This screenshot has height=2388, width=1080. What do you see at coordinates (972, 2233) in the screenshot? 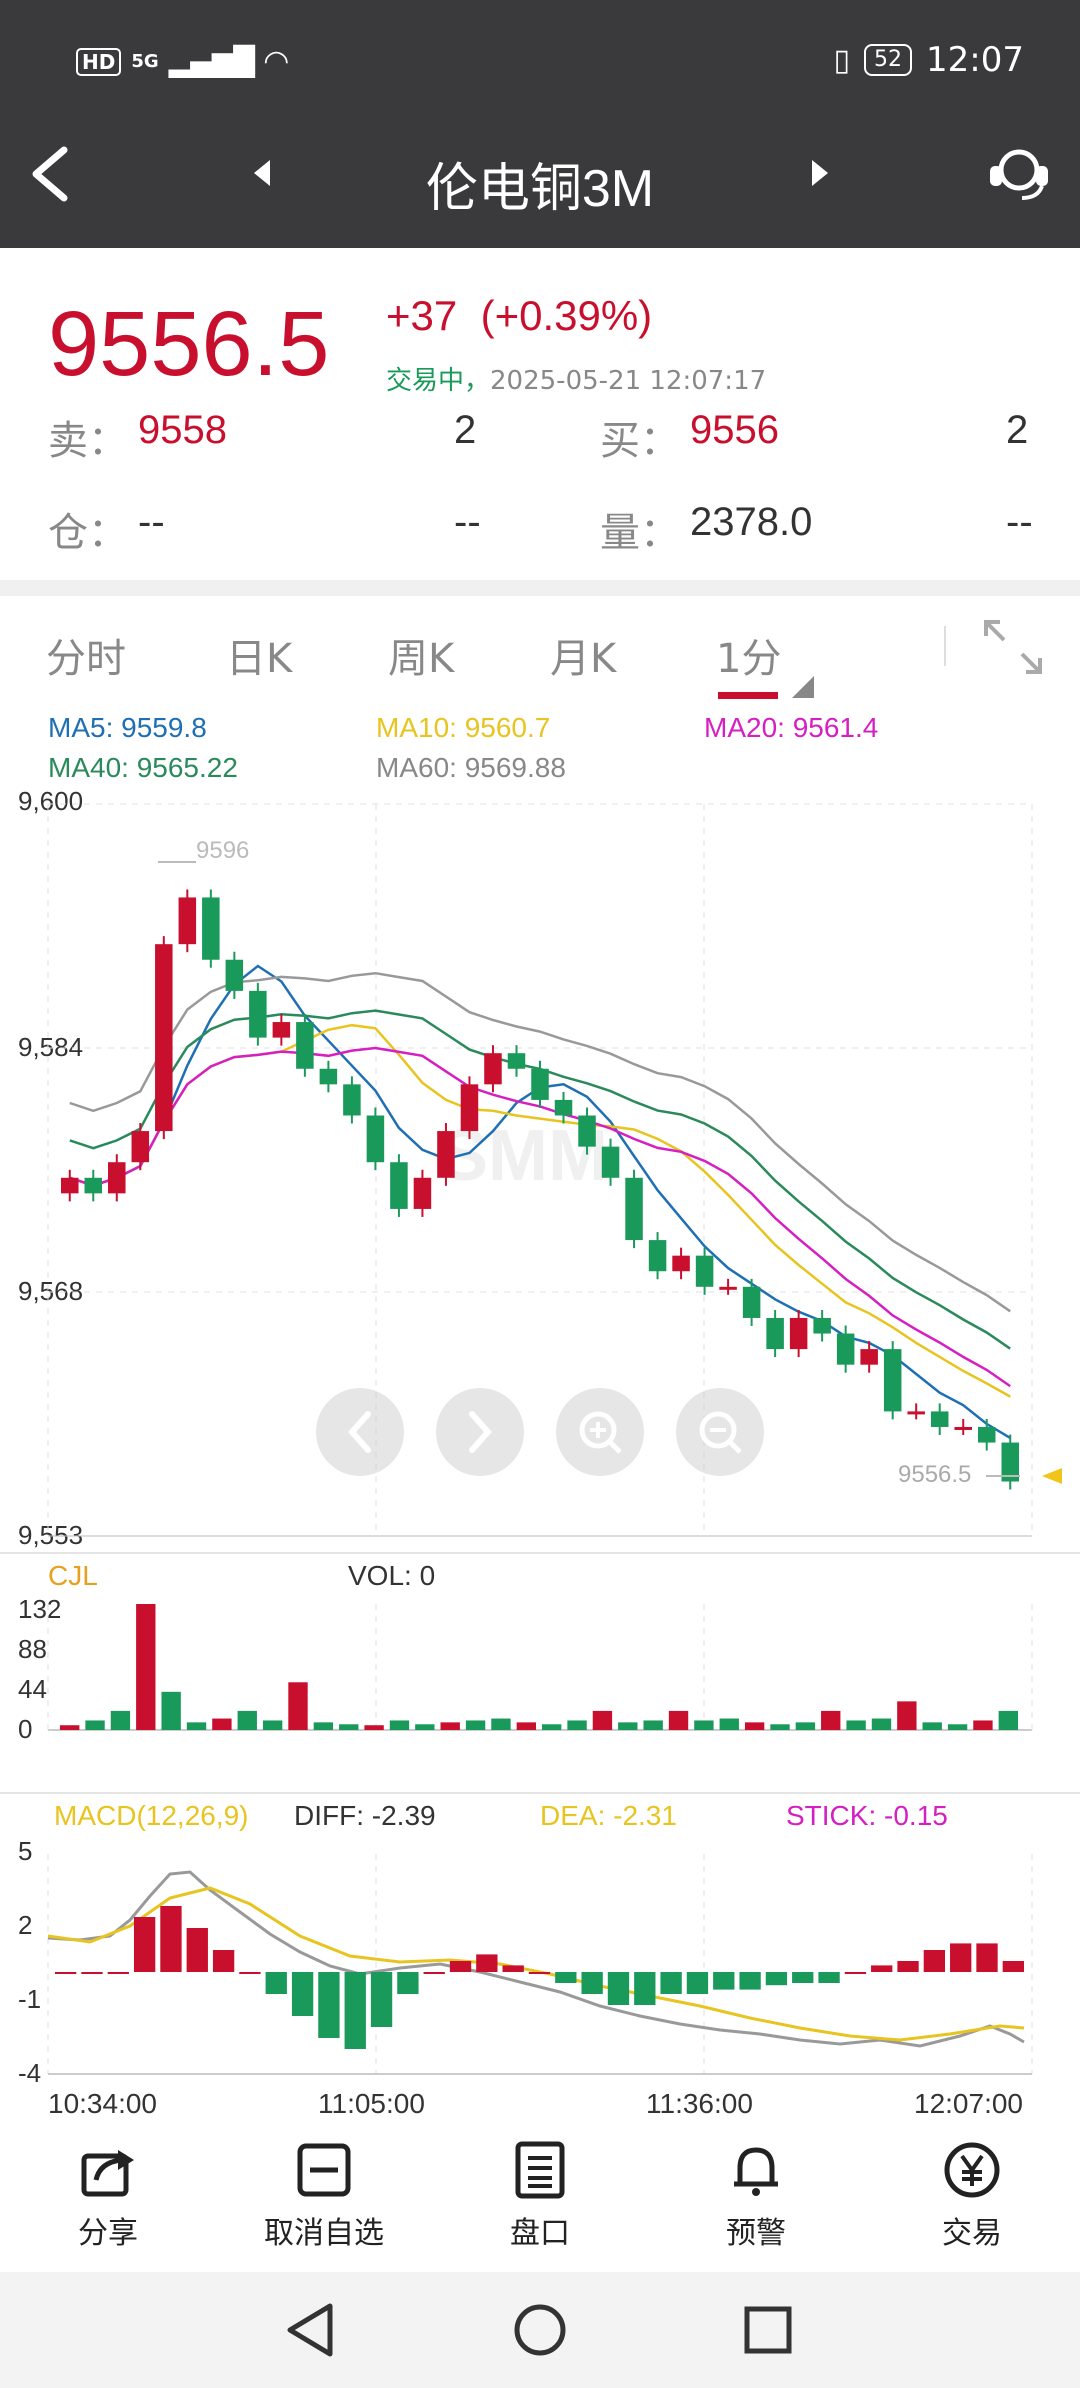
I see `trade-label: 交易` at bounding box center [972, 2233].